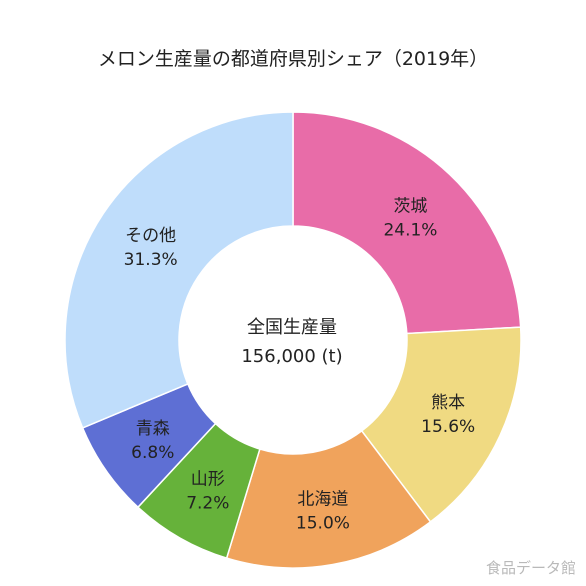  Describe the element at coordinates (410, 231) in the screenshot. I see `slice-value-label: 24.1%` at that location.